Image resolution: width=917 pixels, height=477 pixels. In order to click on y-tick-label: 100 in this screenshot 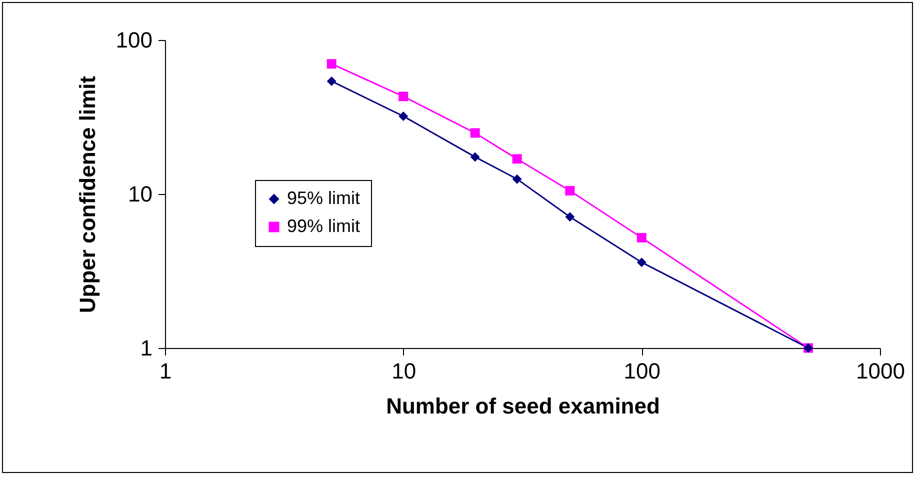, I will do `click(134, 40)`.